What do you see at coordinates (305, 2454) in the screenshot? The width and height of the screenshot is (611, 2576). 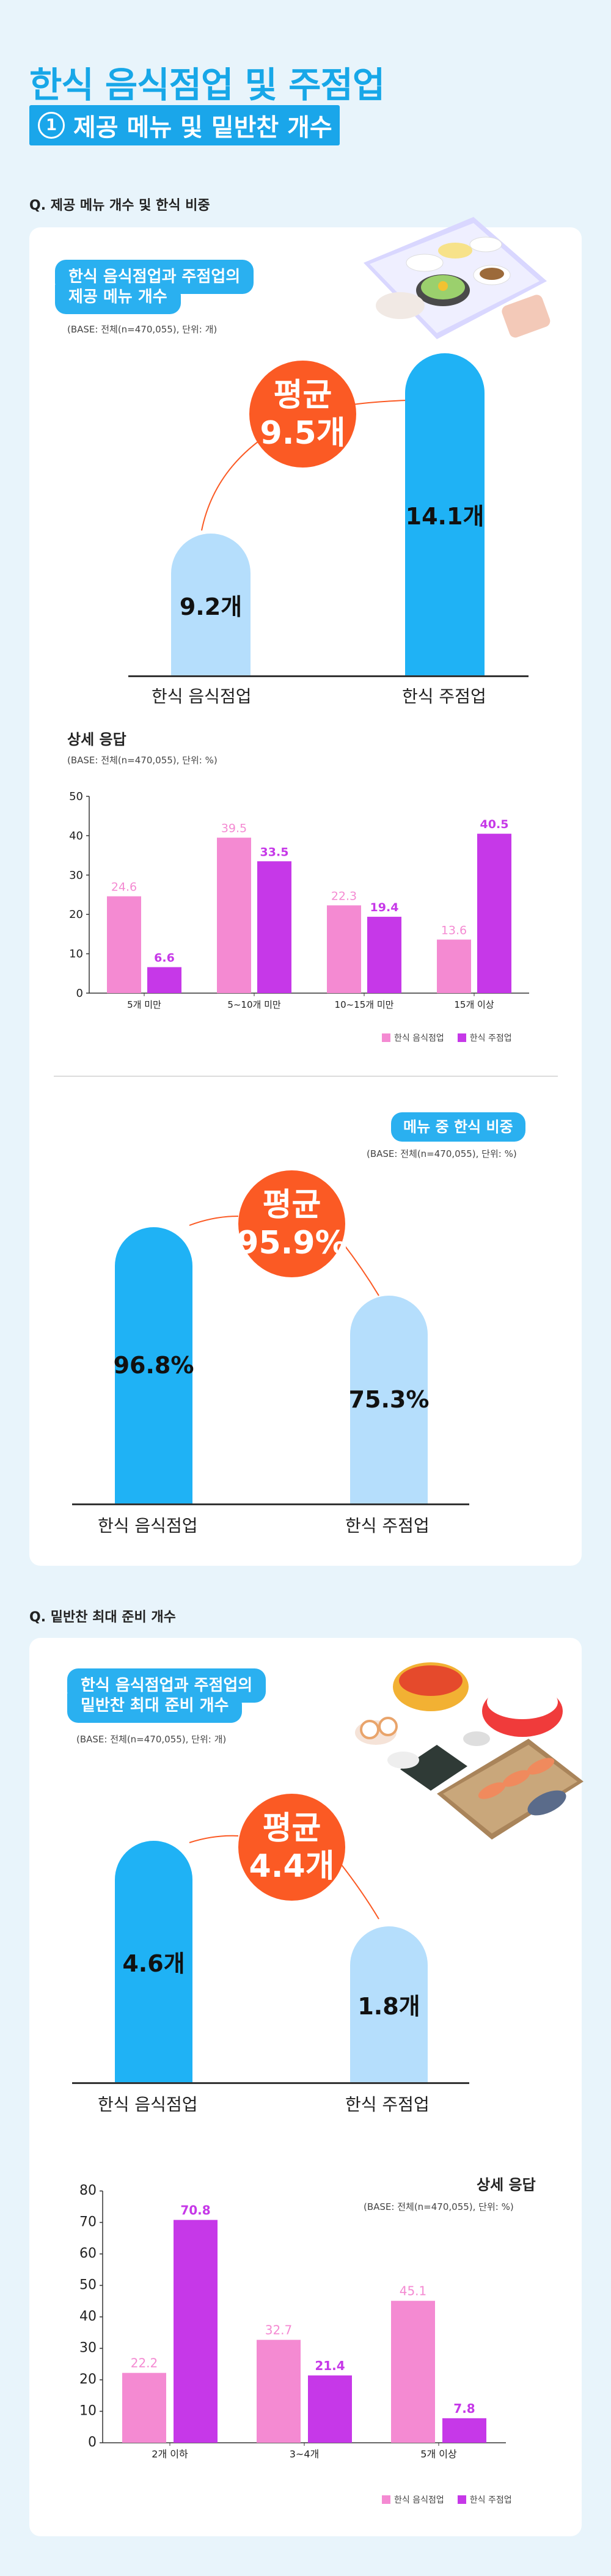 I see `x-tick-label: 3~4개` at bounding box center [305, 2454].